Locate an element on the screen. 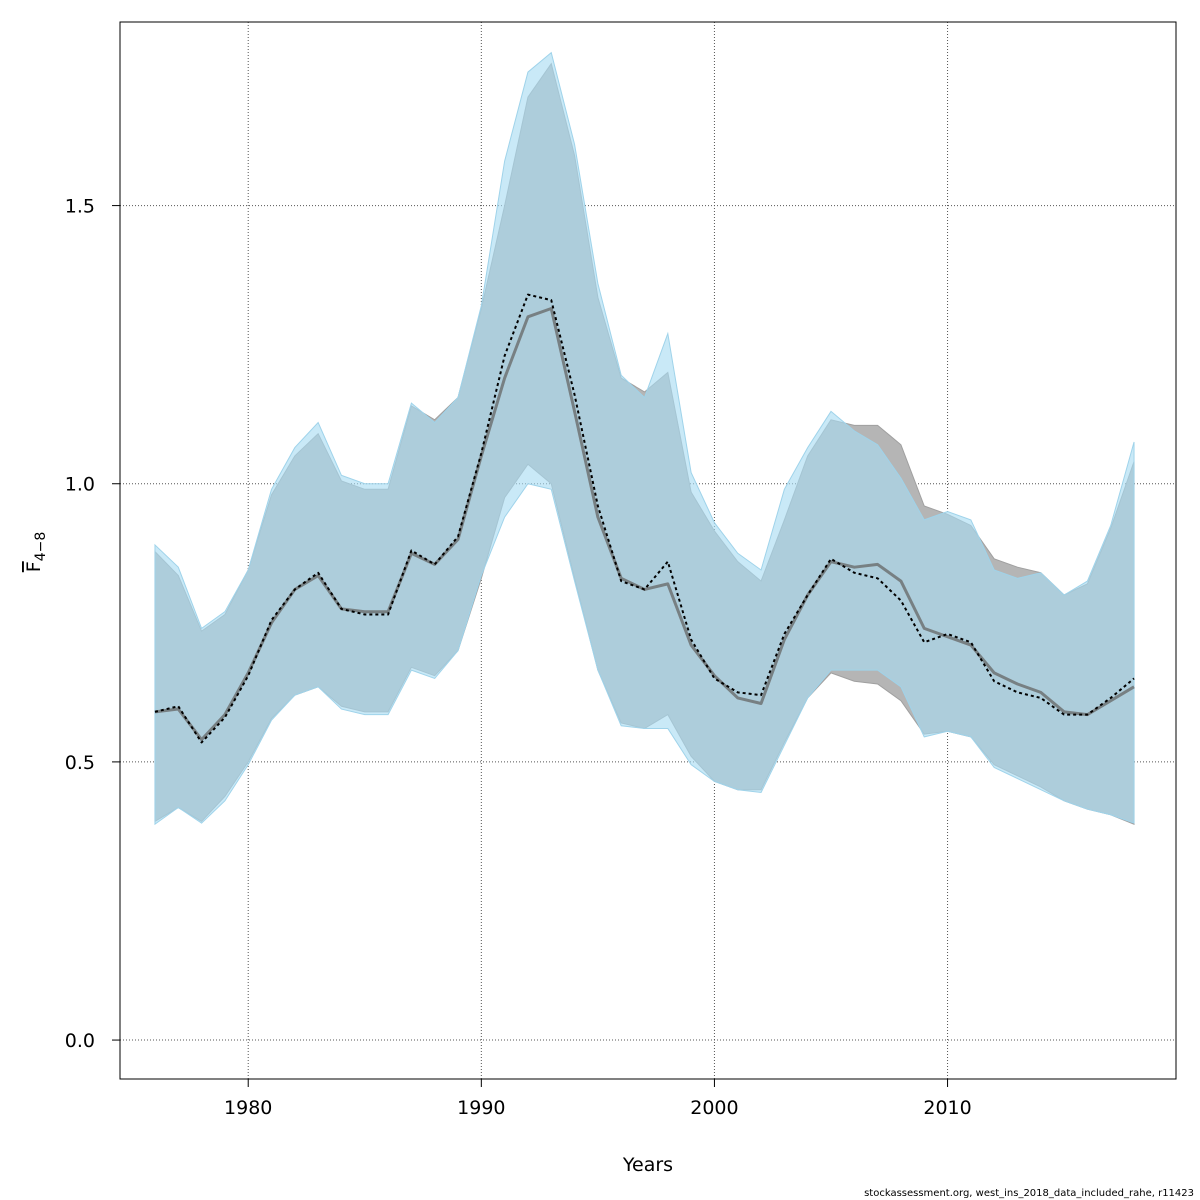  x-tick-label-2010: 2010 is located at coordinates (947, 1108).